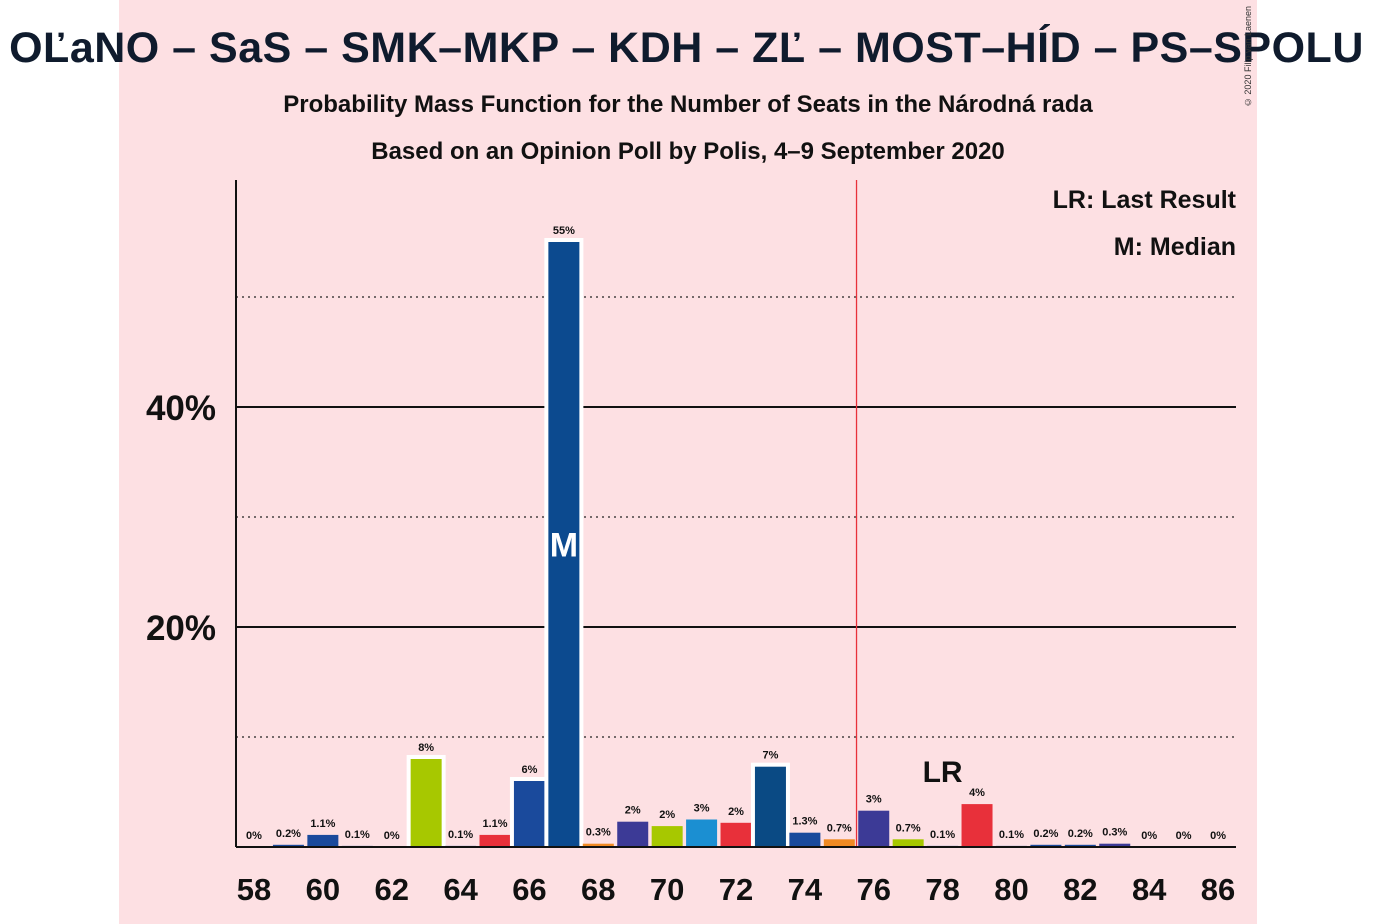  I want to click on x-tick-label: 76, so click(873, 889).